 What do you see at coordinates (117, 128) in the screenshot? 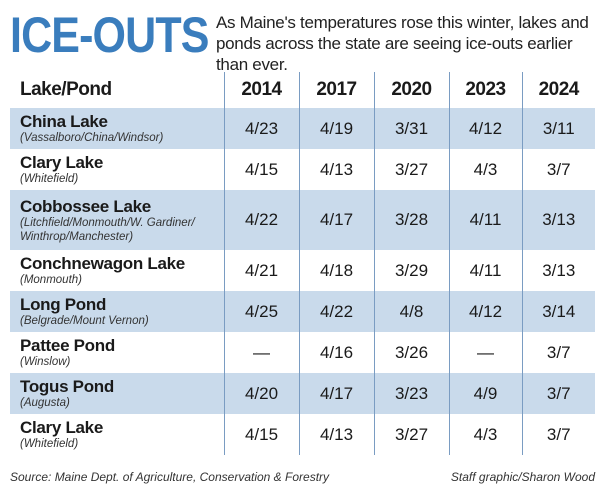
I see `lake-cell: China Lake (Vassalboro/China/Windsor)` at bounding box center [117, 128].